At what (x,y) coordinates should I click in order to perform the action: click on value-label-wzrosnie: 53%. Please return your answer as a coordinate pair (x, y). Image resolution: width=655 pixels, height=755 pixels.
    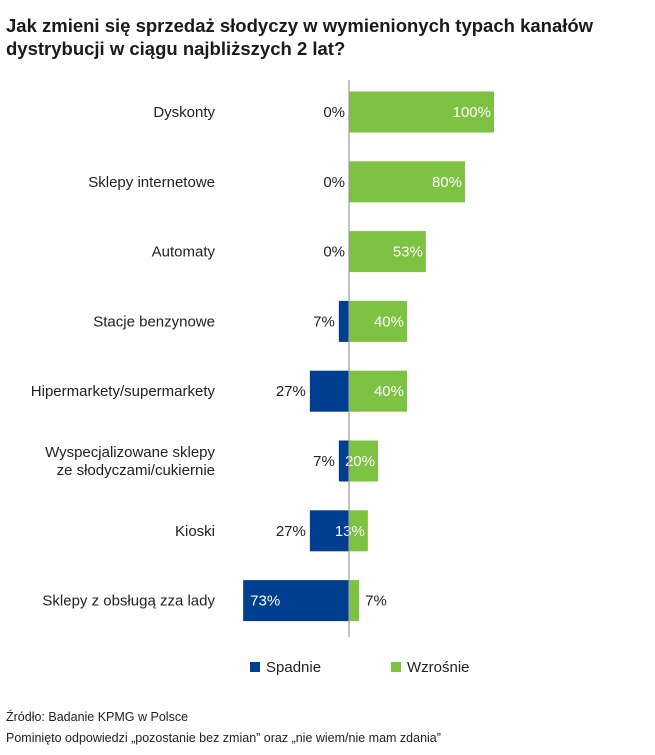
    Looking at the image, I should click on (408, 252).